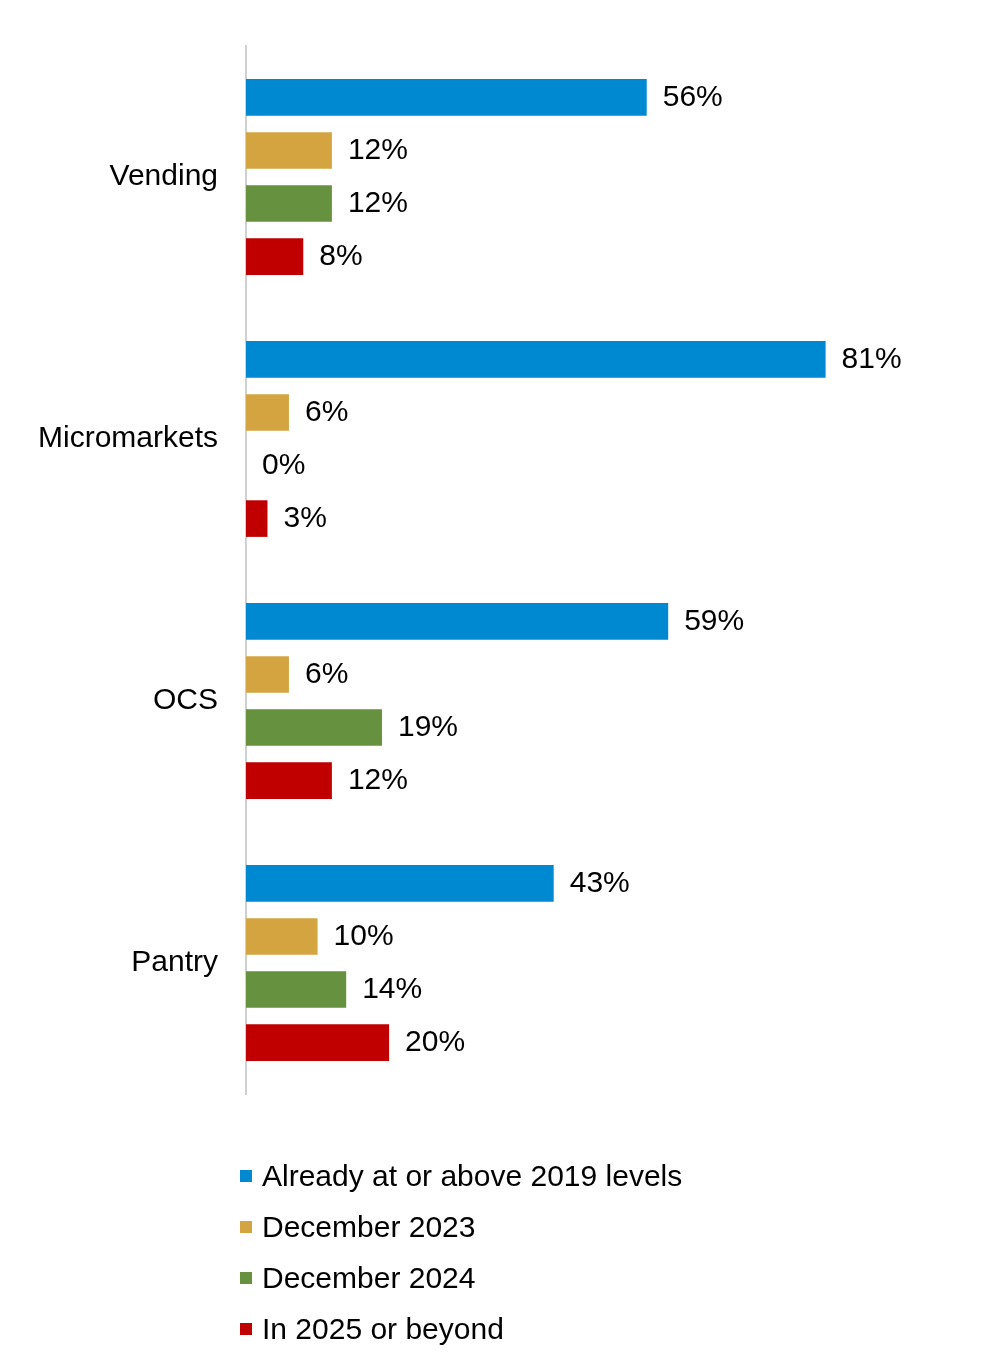  Describe the element at coordinates (186, 699) in the screenshot. I see `y-tick-label: OCS` at that location.